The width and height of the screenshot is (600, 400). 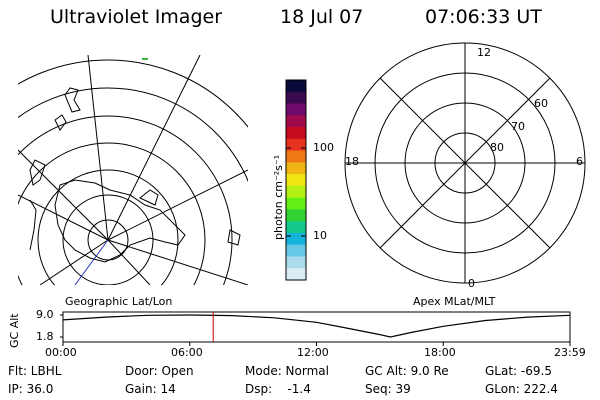 What do you see at coordinates (497, 147) in the screenshot?
I see `mlat-80-label: 80` at bounding box center [497, 147].